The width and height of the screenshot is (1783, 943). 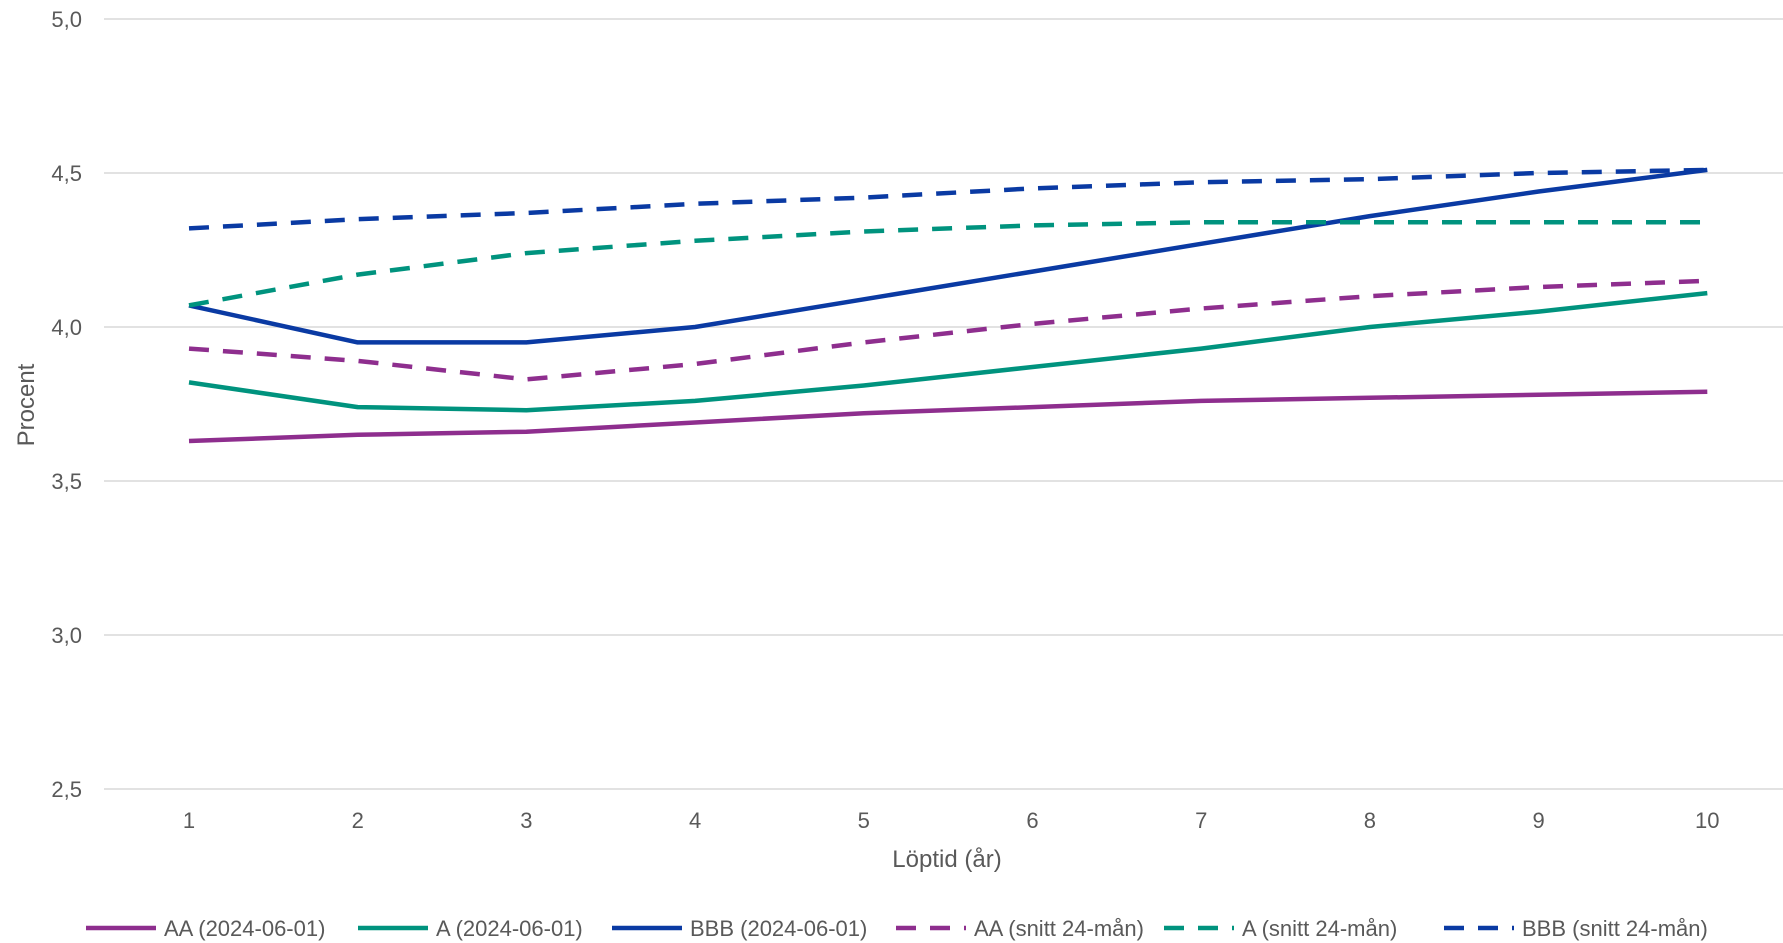 I want to click on x-tick-label: 4, so click(x=695, y=820).